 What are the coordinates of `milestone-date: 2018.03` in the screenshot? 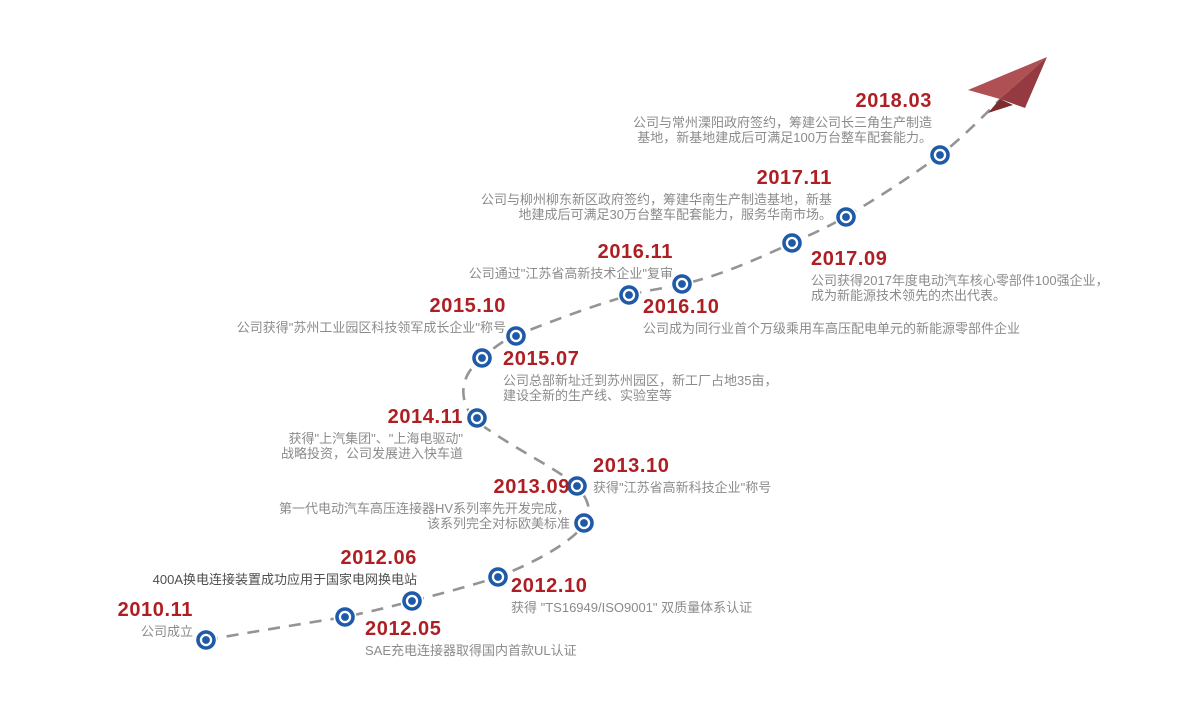 It's located at (893, 101).